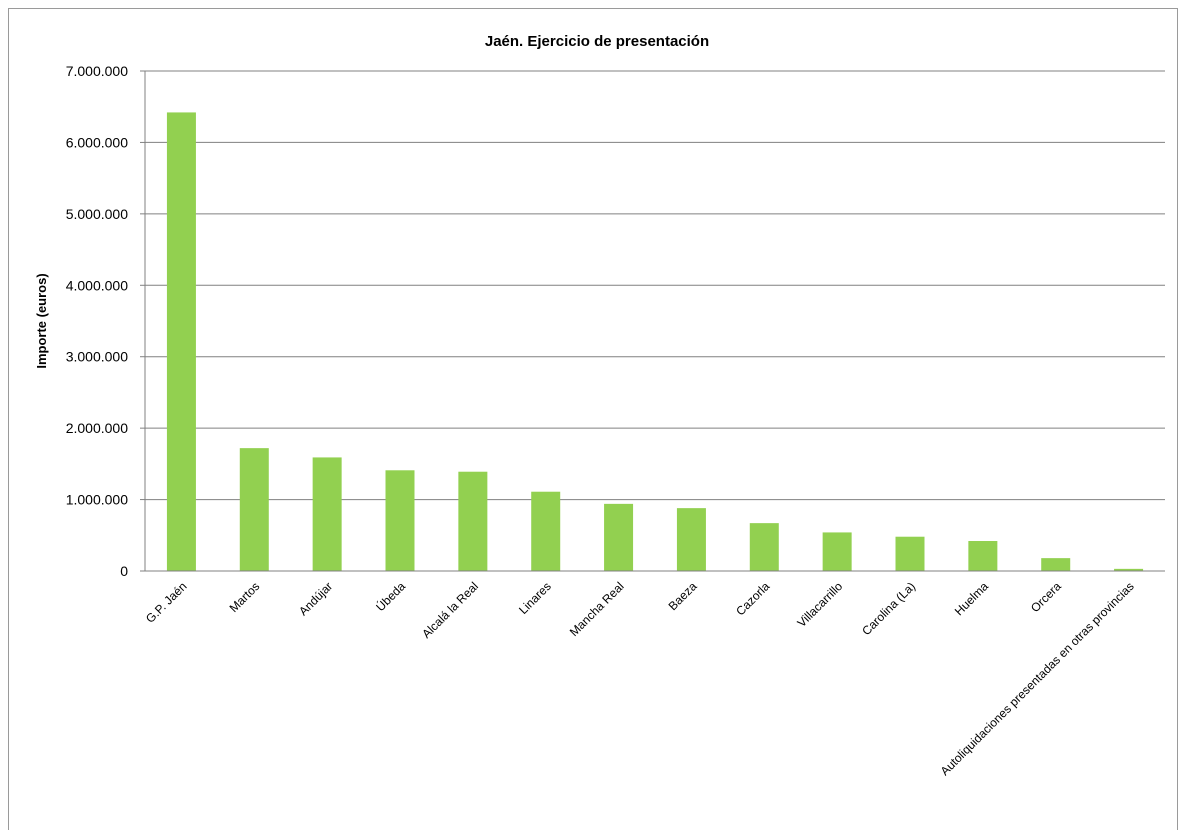  Describe the element at coordinates (97, 500) in the screenshot. I see `y-tick-label: 1.000.000` at that location.